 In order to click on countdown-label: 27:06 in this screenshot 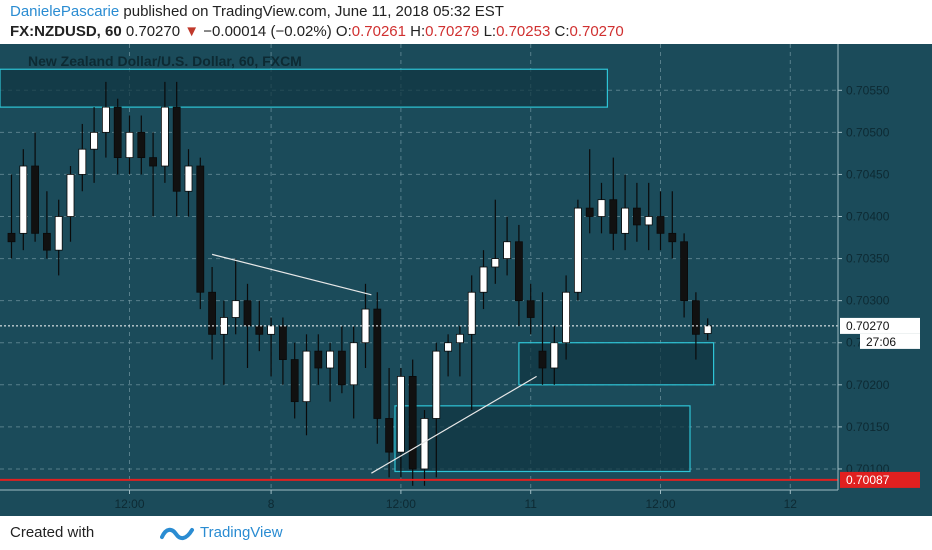, I will do `click(881, 342)`.